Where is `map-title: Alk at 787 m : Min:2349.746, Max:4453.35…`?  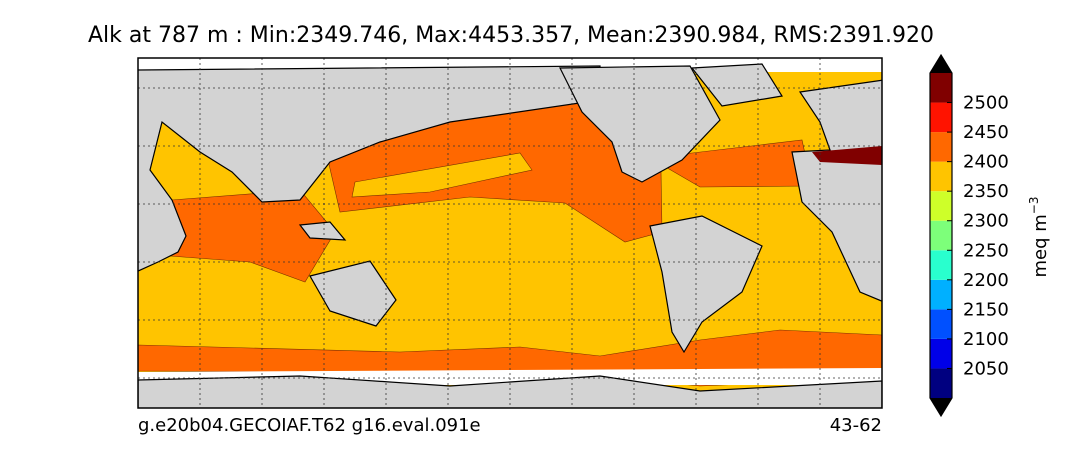
map-title: Alk at 787 m : Min:2349.746, Max:4453.35… is located at coordinates (511, 35).